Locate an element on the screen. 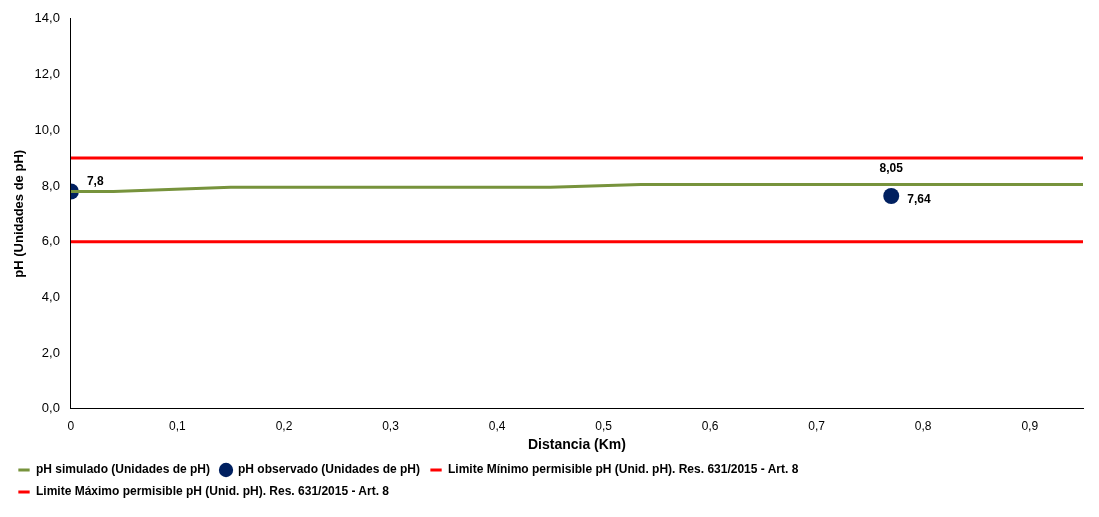 The image size is (1099, 517). legend-label: Limite Máximo permisible pH (Unid. pH). Res. 631/2015 - Art. 8 is located at coordinates (213, 491).